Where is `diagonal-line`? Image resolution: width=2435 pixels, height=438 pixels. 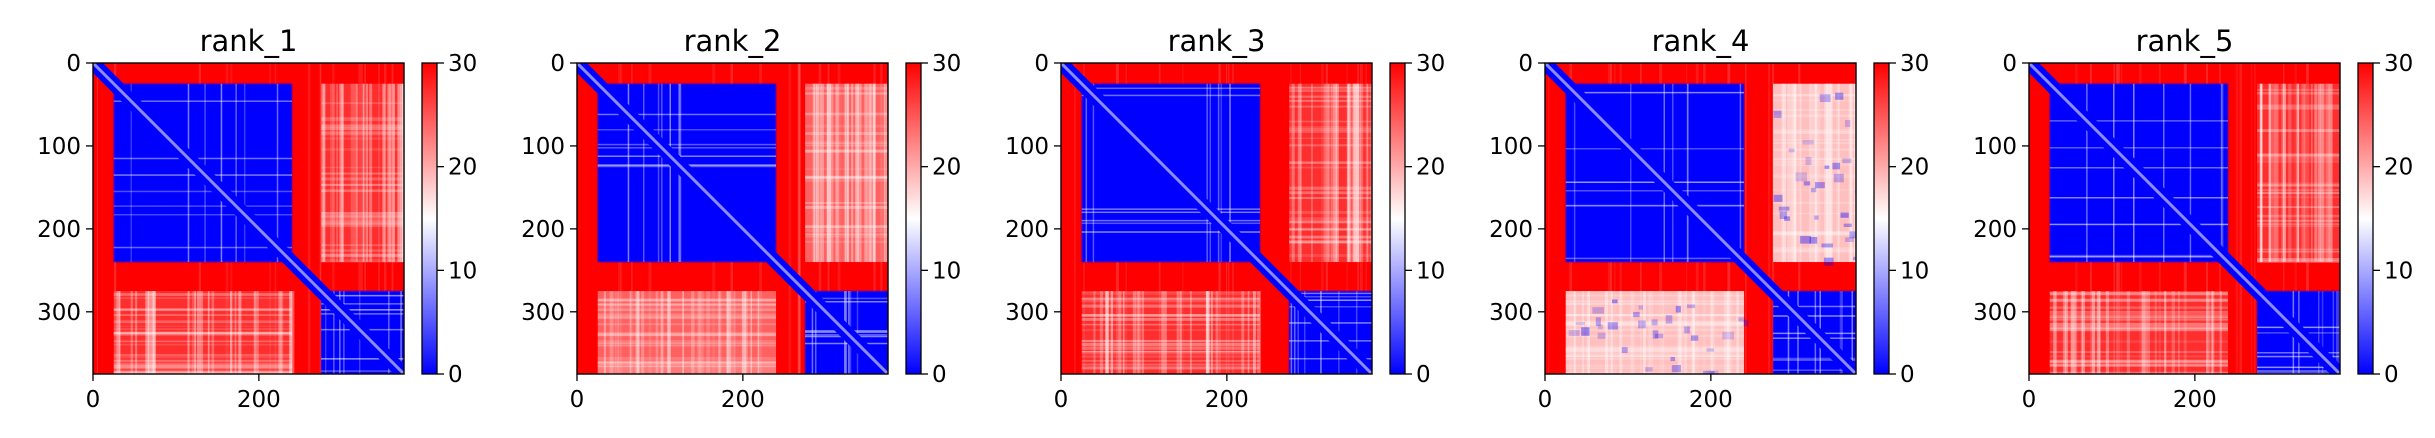 diagonal-line is located at coordinates (1216, 218).